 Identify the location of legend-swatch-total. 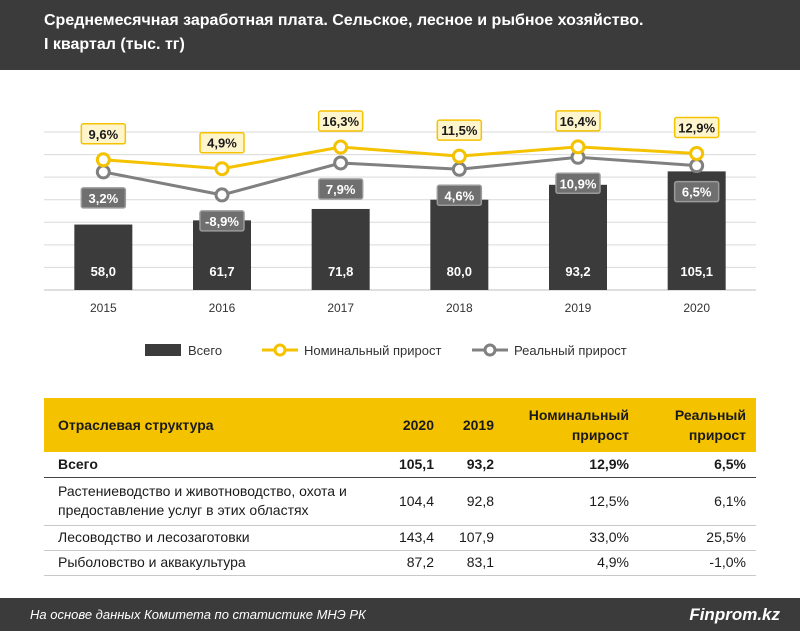
(163, 350).